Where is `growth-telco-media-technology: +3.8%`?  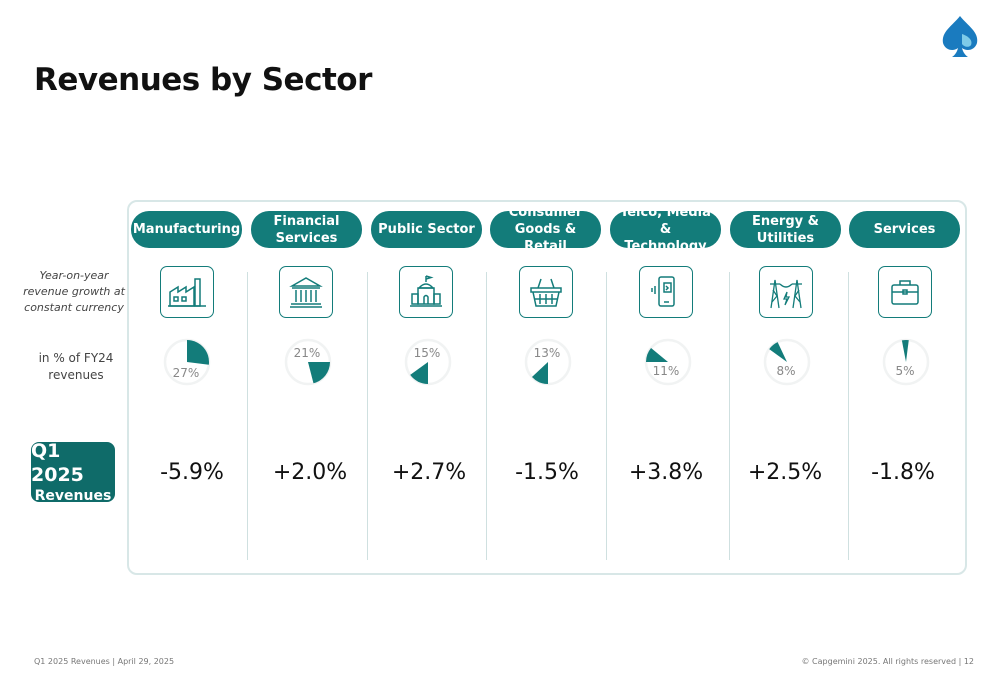 growth-telco-media-technology: +3.8% is located at coordinates (666, 472).